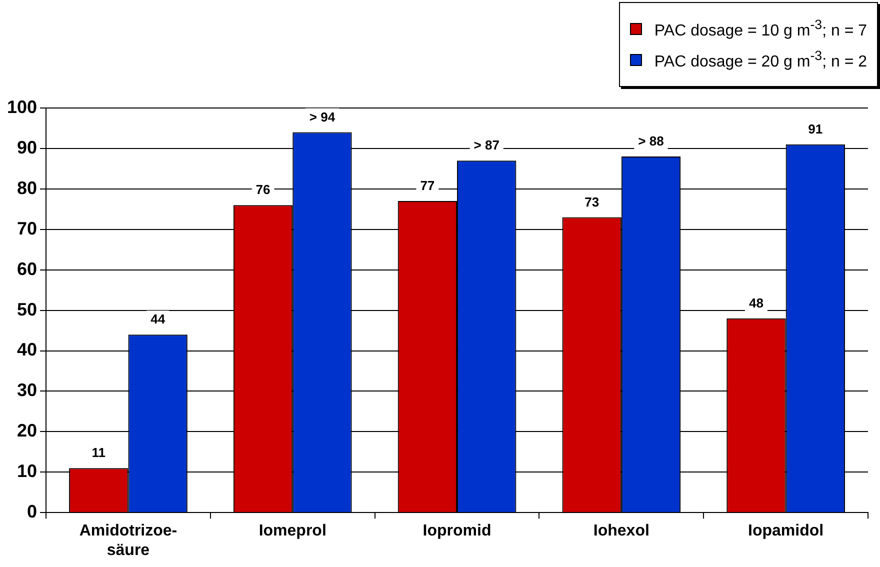 The height and width of the screenshot is (567, 880). Describe the element at coordinates (27, 268) in the screenshot. I see `y-tick-label: 60` at that location.